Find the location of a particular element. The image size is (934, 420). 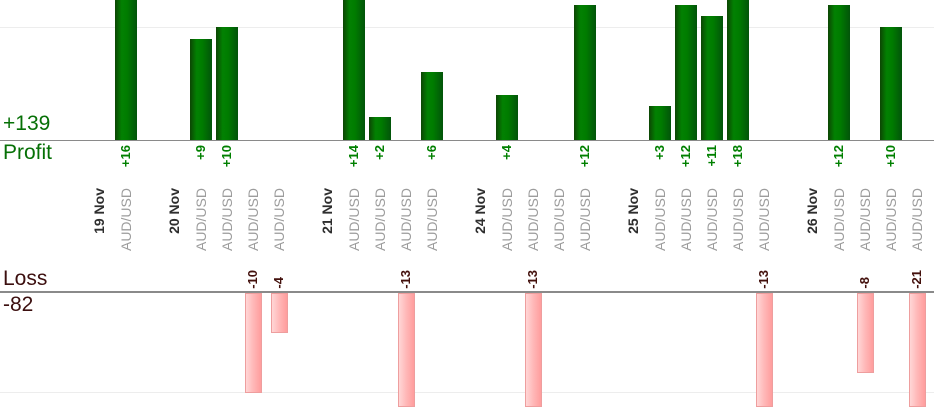

profit-axis-line is located at coordinates (467, 140).